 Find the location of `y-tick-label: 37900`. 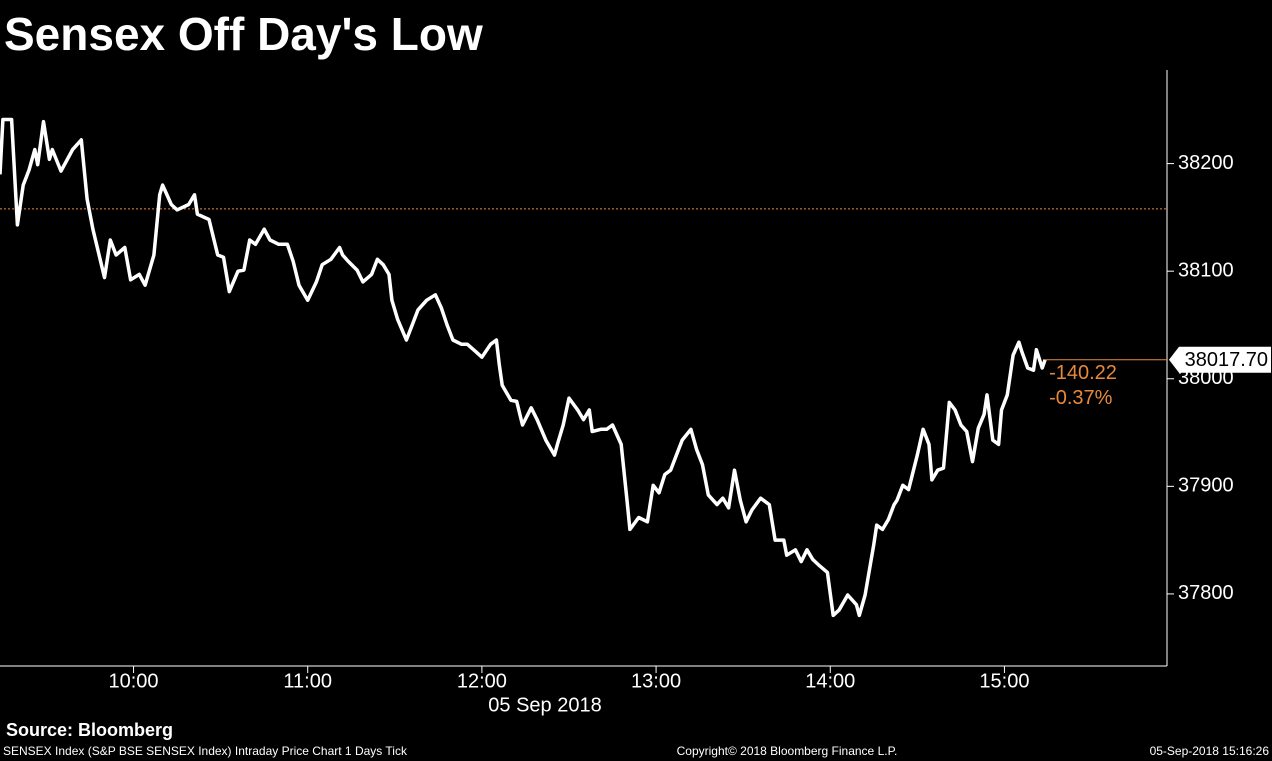

y-tick-label: 37900 is located at coordinates (1206, 486).